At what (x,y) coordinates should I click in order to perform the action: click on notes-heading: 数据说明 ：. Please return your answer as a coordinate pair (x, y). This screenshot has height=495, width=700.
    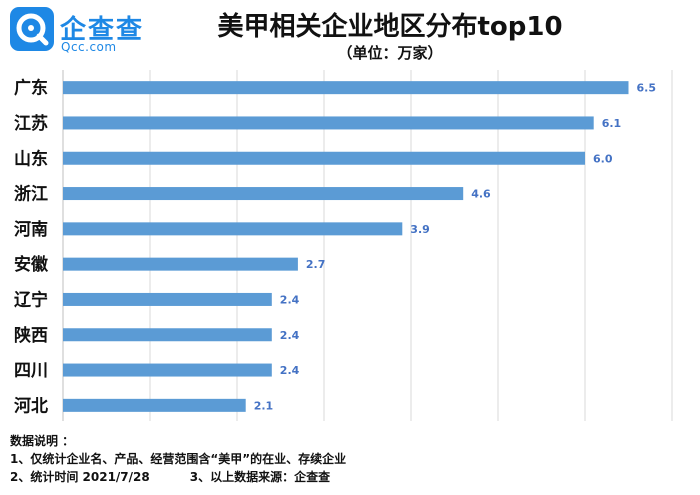
    Looking at the image, I should click on (42, 441).